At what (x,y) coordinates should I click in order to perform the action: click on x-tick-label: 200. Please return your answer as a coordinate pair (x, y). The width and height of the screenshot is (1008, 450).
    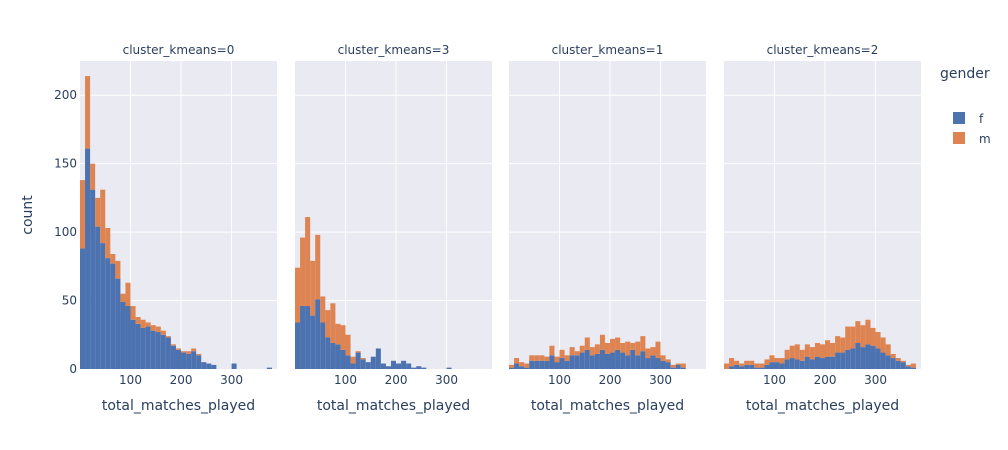
    Looking at the image, I should click on (825, 380).